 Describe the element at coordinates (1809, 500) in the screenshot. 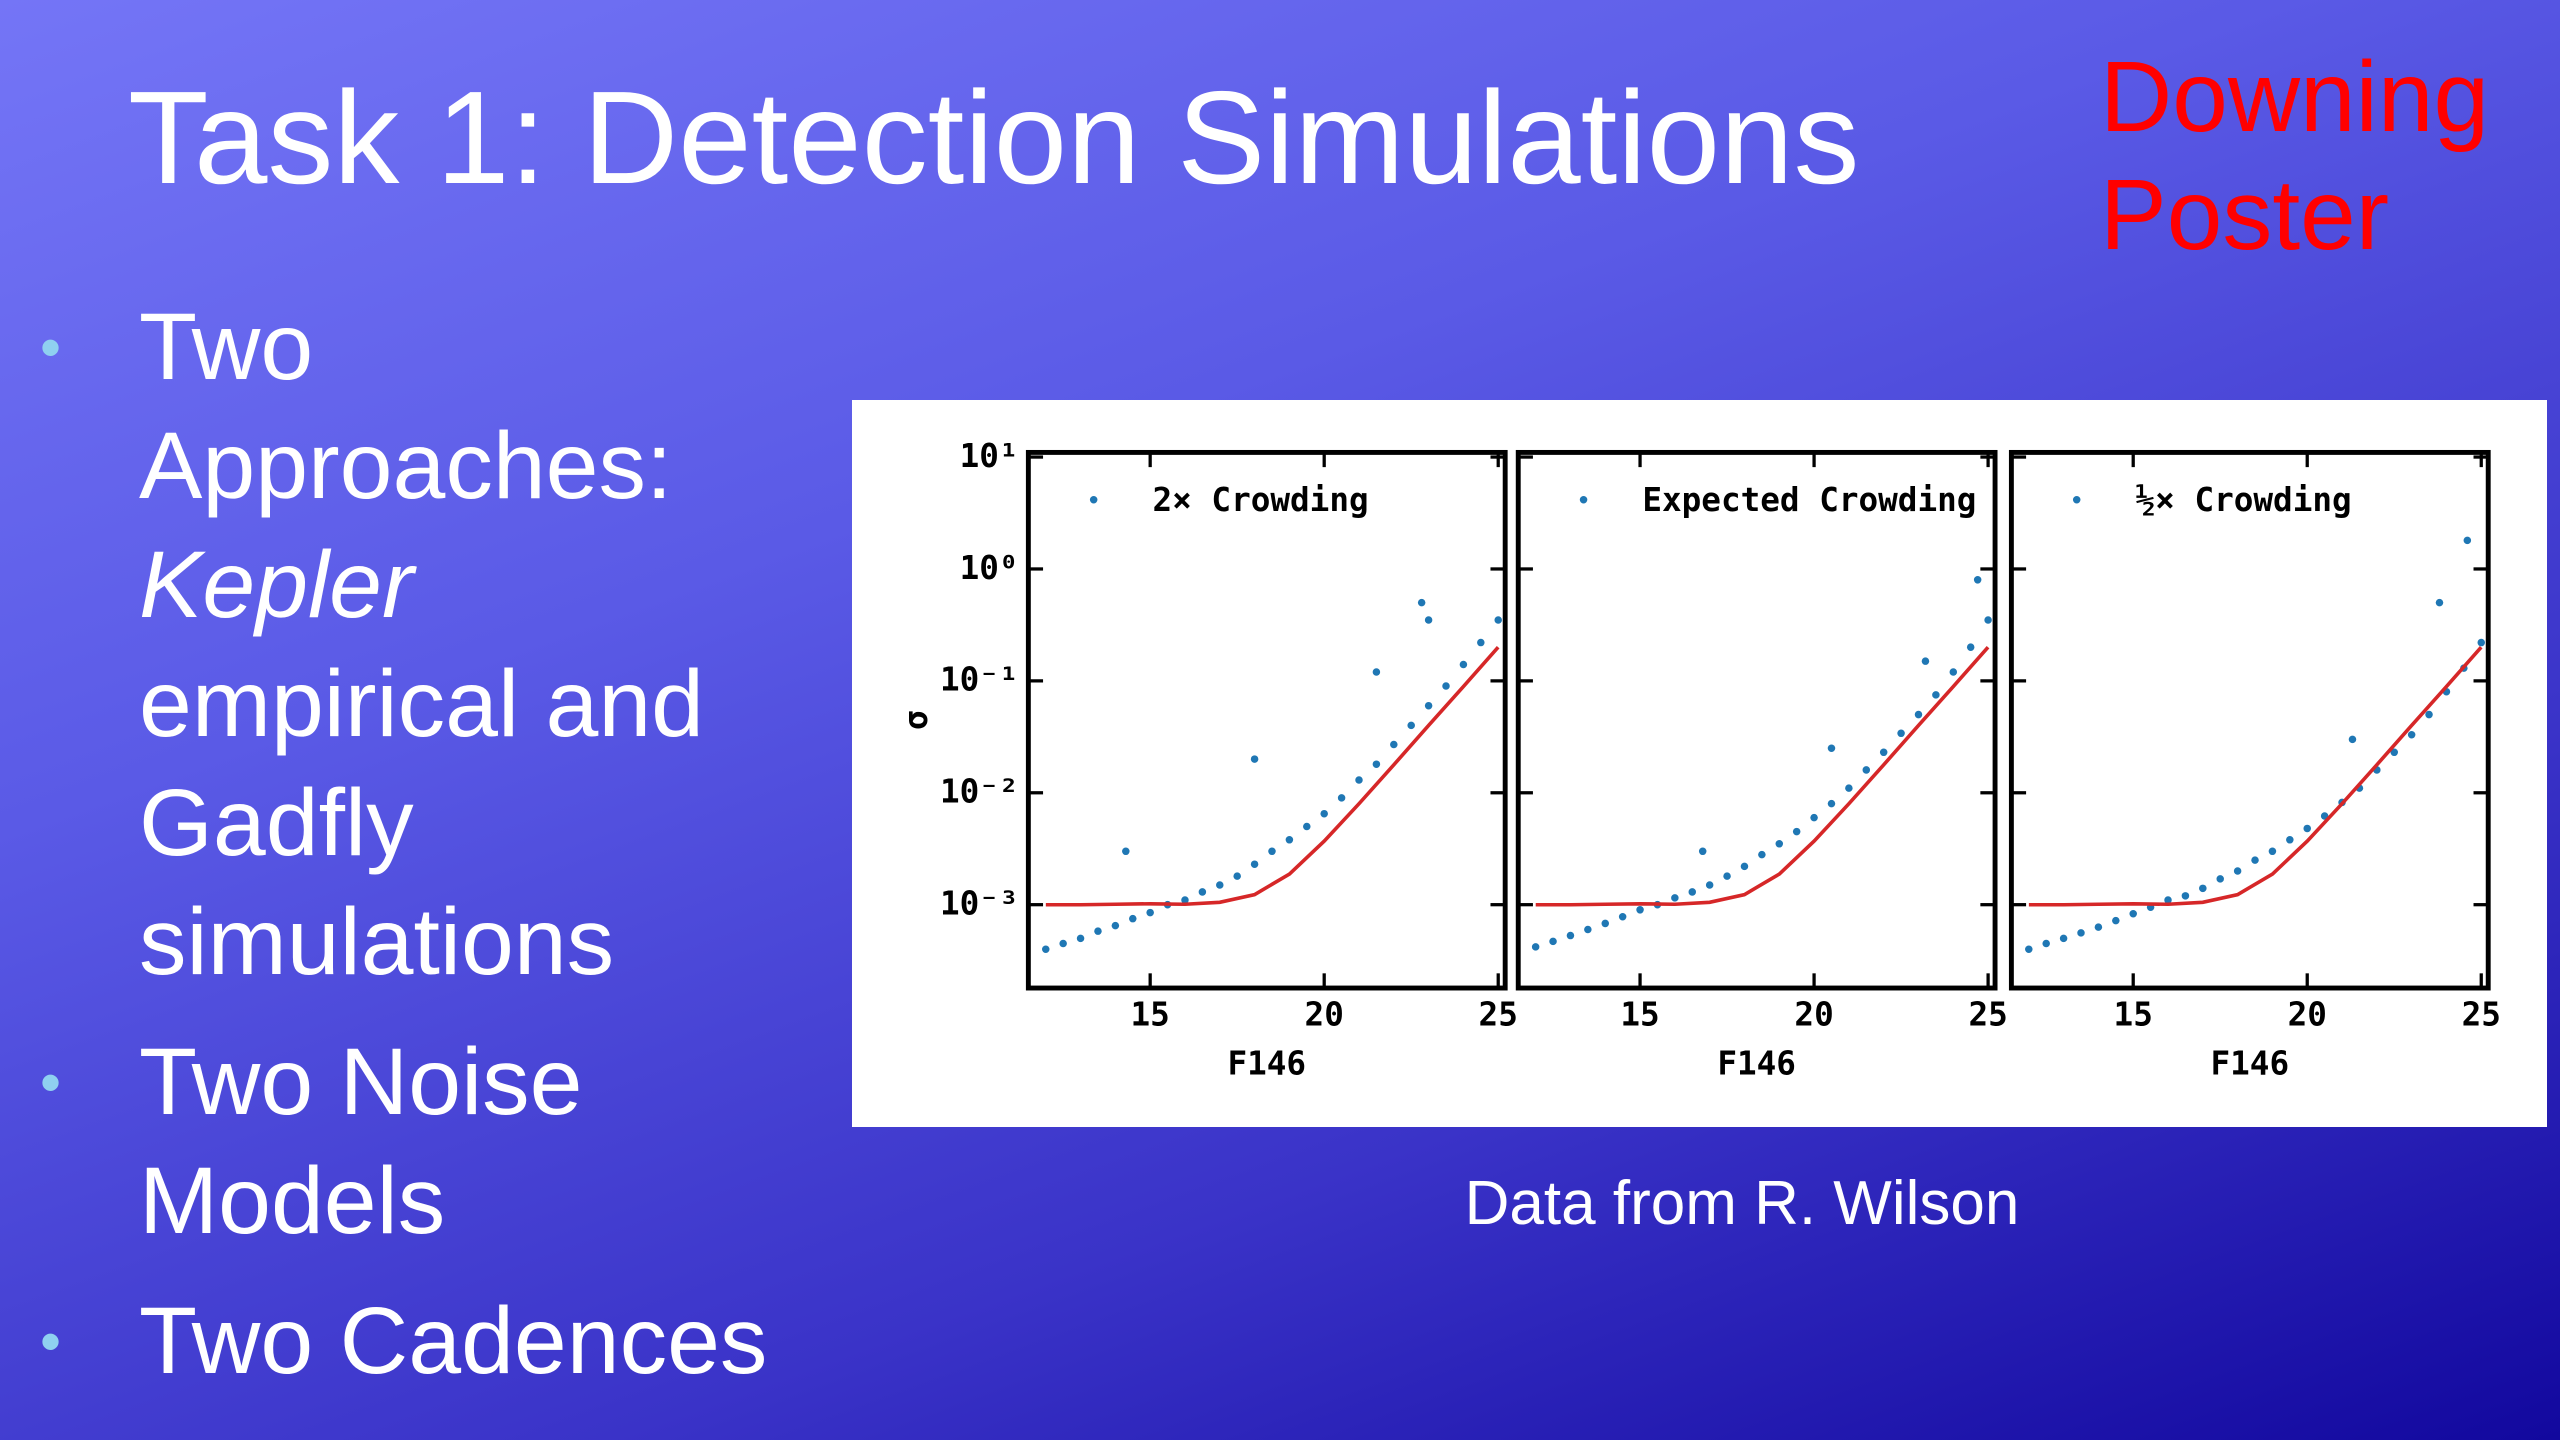

I see `legend-label: Expected Crowding` at that location.